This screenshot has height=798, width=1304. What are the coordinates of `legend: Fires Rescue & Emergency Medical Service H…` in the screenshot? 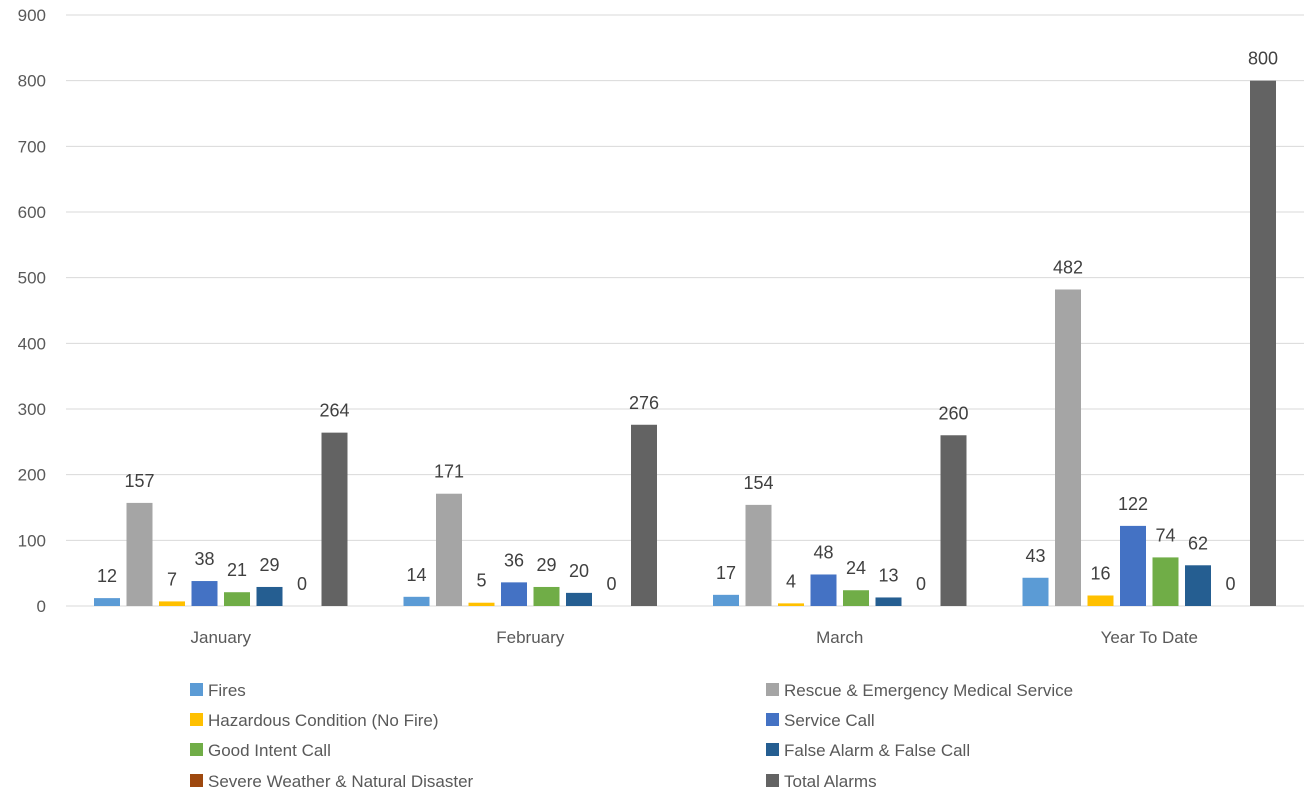 It's located at (631, 736).